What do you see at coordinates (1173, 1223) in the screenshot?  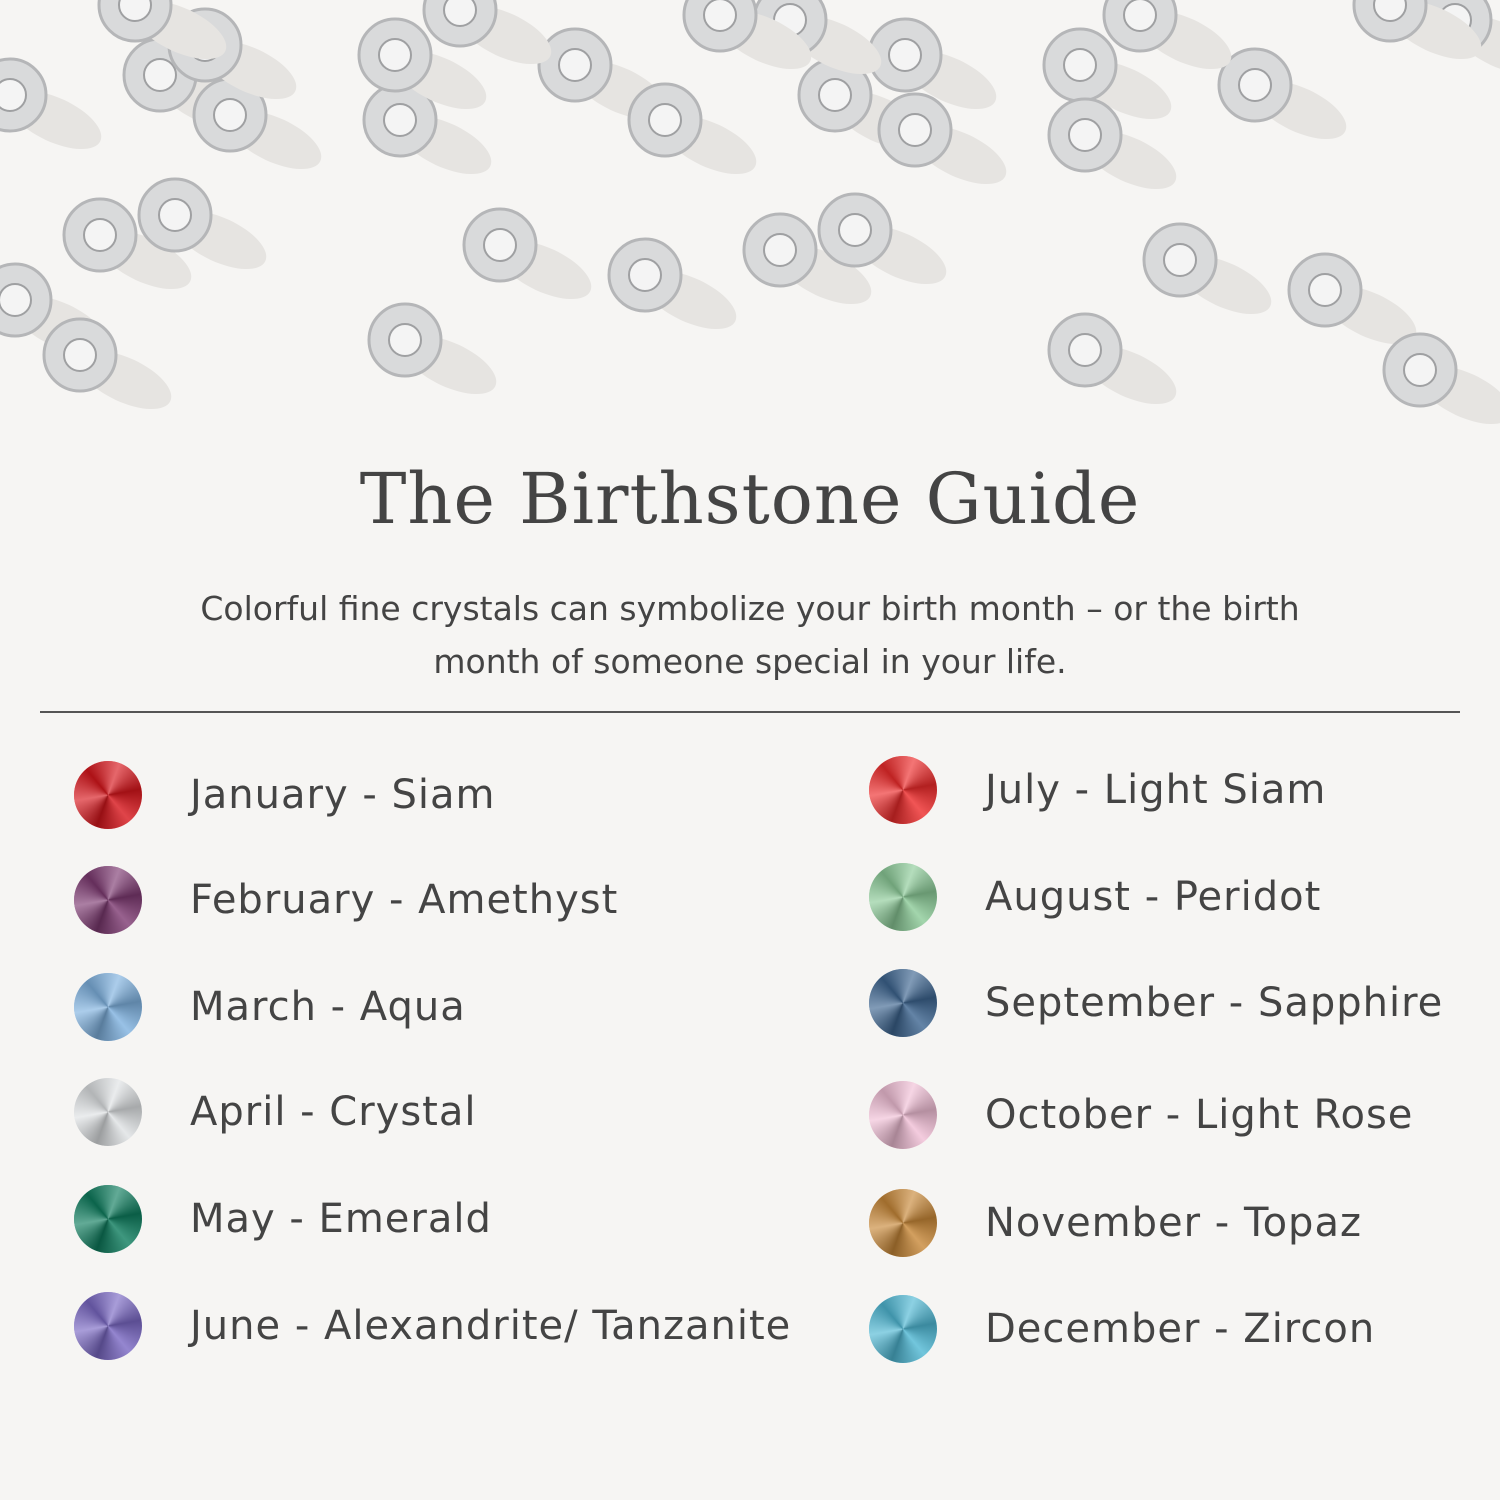 I see `birthstone-label: November - Topaz` at bounding box center [1173, 1223].